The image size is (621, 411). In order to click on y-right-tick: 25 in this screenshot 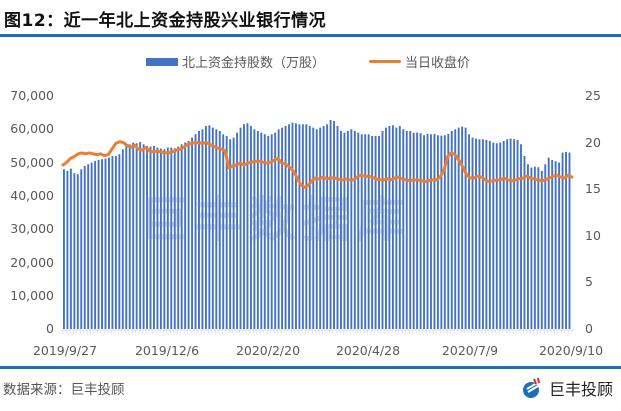, I will do `click(593, 95)`.